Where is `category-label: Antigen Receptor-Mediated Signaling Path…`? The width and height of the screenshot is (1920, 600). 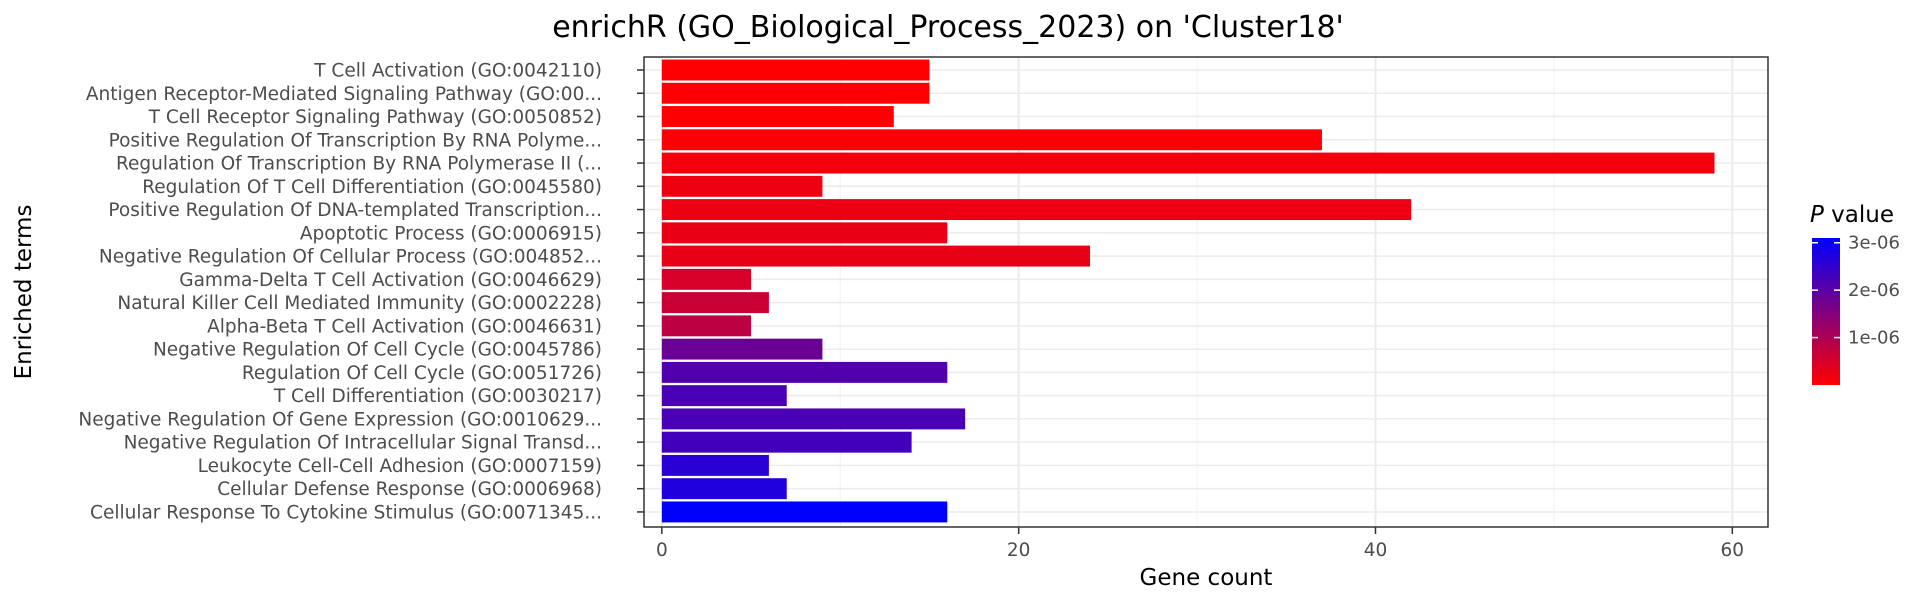
category-label: Antigen Receptor-Mediated Signaling Path… is located at coordinates (344, 94).